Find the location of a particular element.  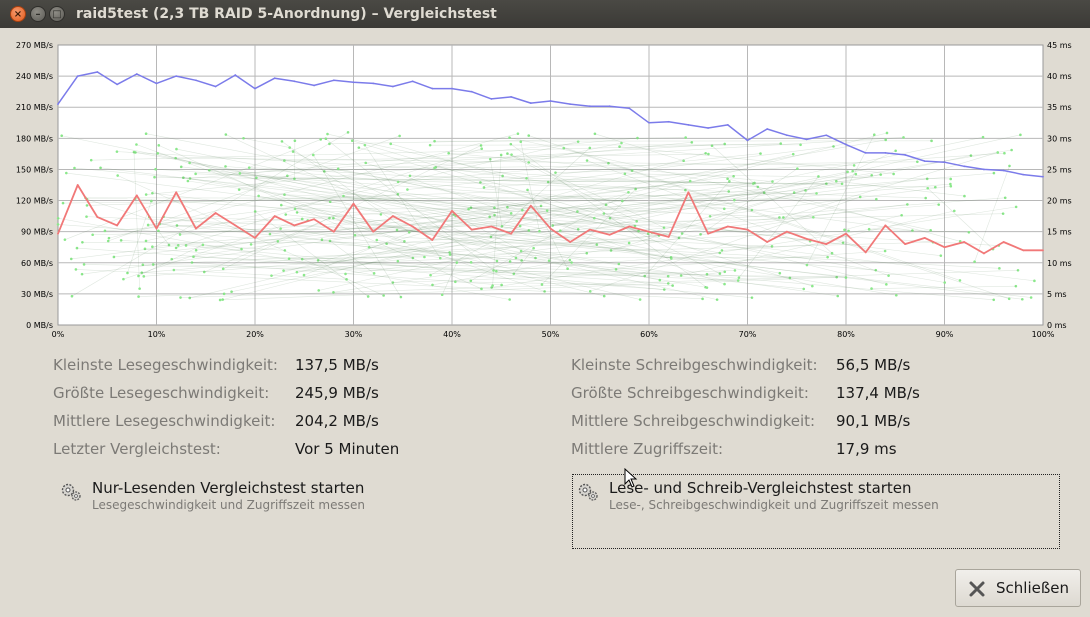

right-tick-label: 40 ms is located at coordinates (1059, 76).